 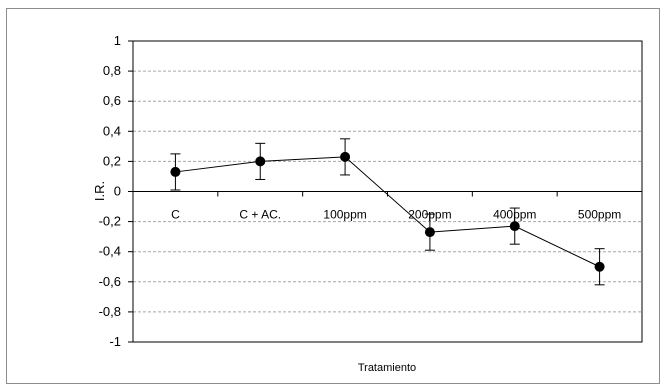 I want to click on y-axis-title: I.R., so click(x=99, y=191).